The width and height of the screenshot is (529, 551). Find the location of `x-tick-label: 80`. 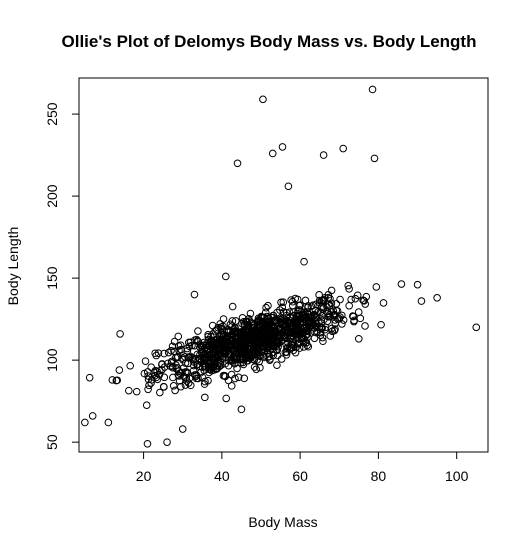

x-tick-label: 80 is located at coordinates (379, 476).